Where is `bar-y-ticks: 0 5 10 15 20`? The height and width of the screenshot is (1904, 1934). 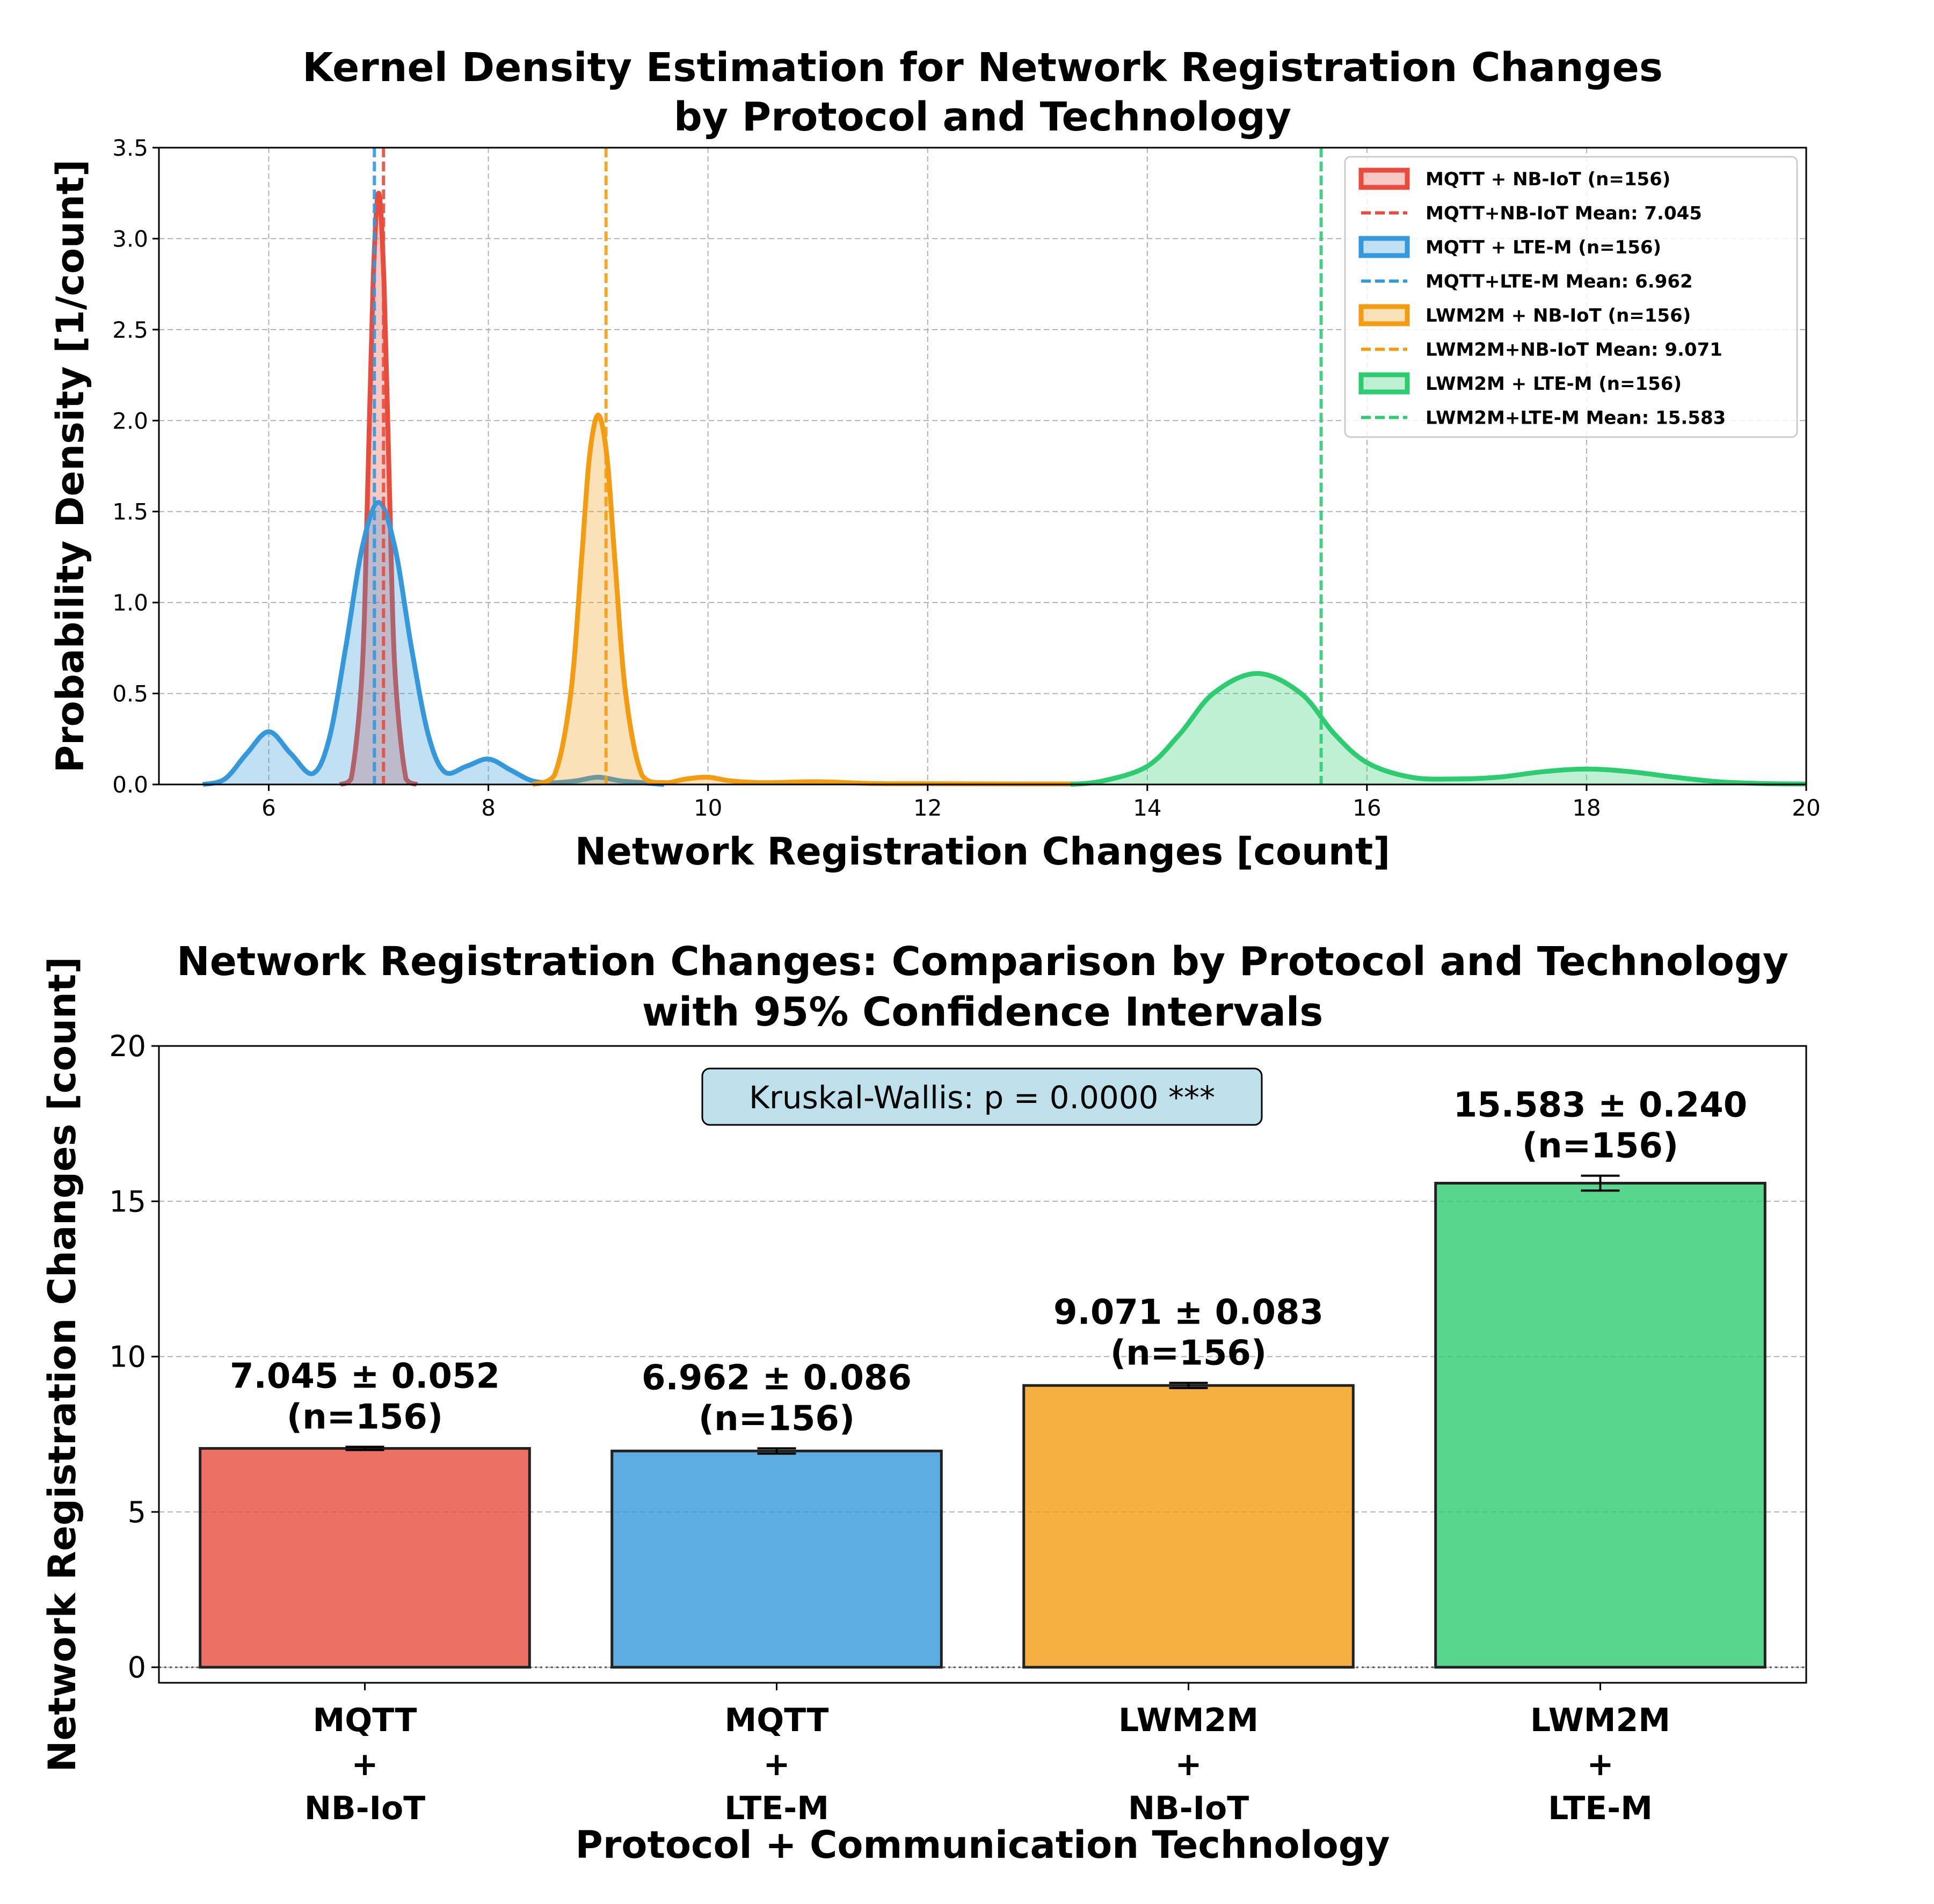
bar-y-ticks: 0 5 10 15 20 is located at coordinates (134, 1356).